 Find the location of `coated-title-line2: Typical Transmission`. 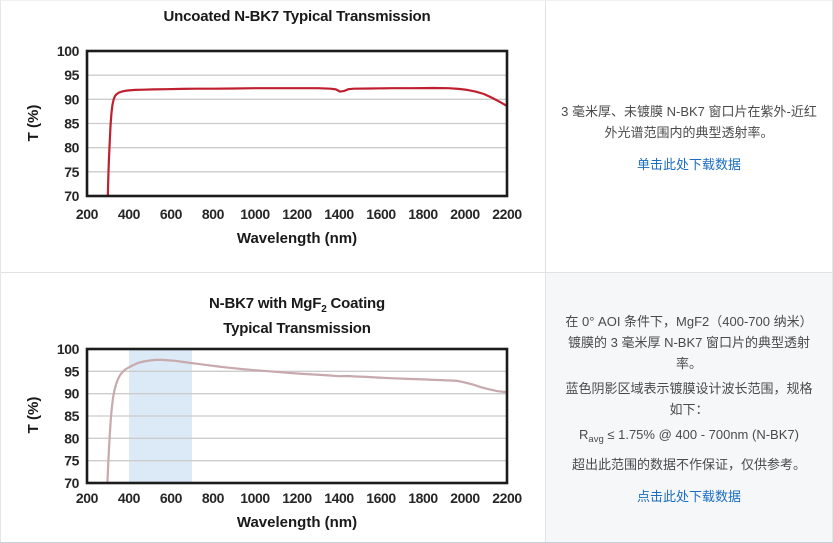

coated-title-line2: Typical Transmission is located at coordinates (297, 328).